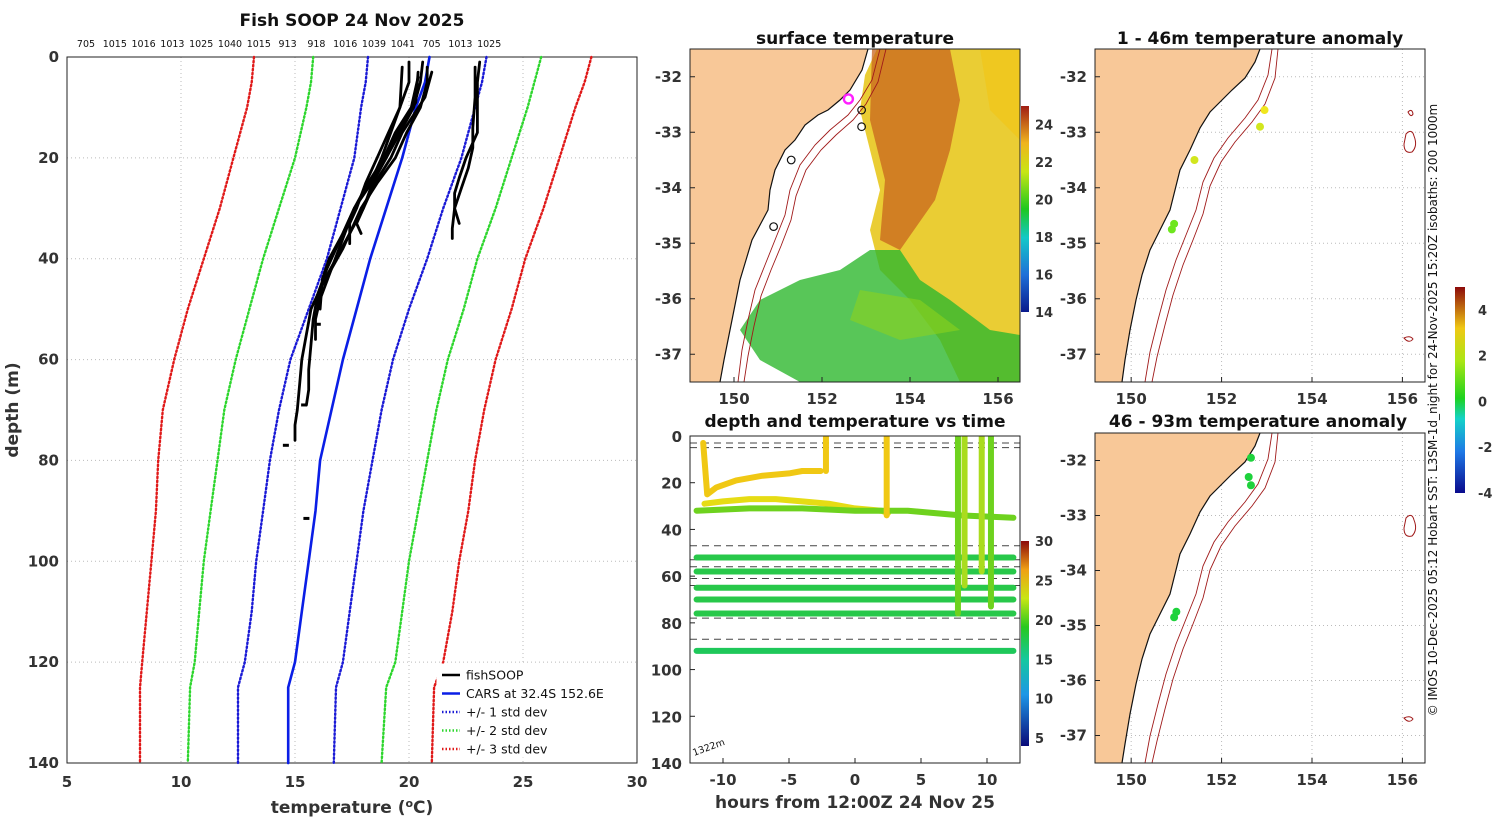 Image resolution: width=1500 pixels, height=820 pixels. What do you see at coordinates (1044, 542) in the screenshot?
I see `depth-time-colorbar-tick: 30` at bounding box center [1044, 542].